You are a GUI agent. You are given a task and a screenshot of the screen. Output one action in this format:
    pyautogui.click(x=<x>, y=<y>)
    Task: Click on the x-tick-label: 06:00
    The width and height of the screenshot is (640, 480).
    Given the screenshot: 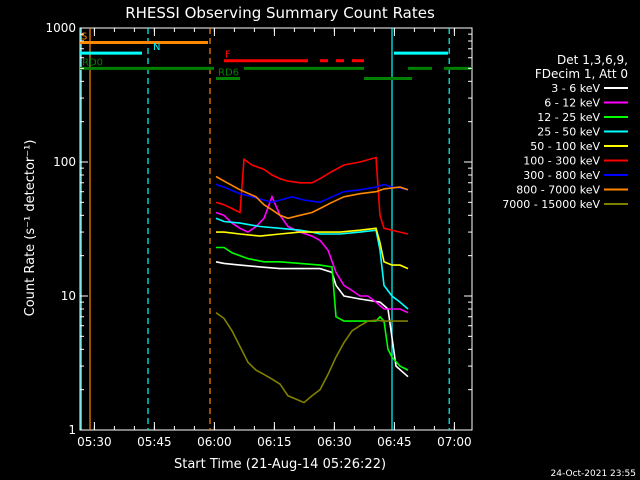 What is the action you would take?
    pyautogui.click(x=214, y=442)
    